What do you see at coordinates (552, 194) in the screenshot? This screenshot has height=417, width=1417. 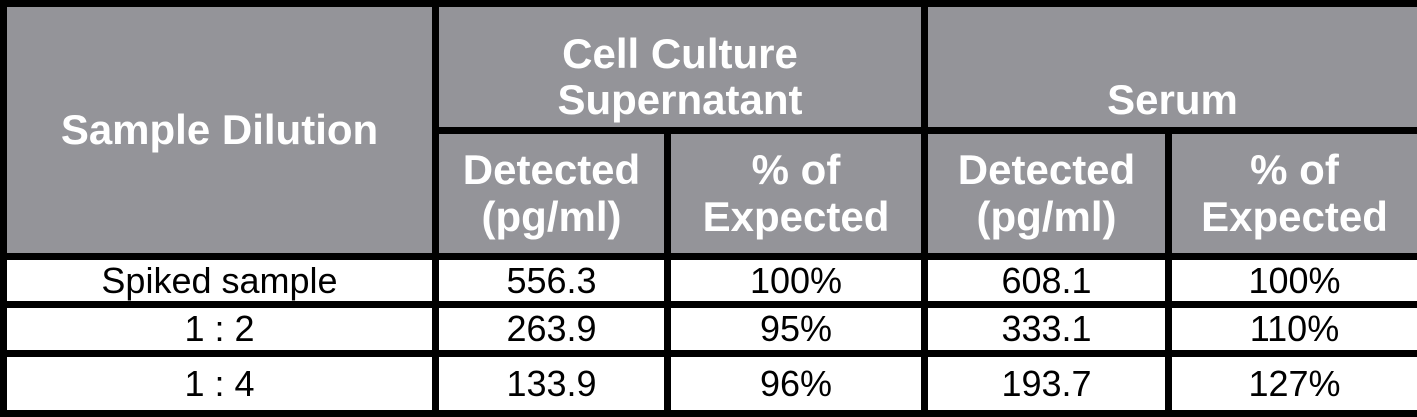 I see `subheader-cc-detected: Detected (pg/ml)` at bounding box center [552, 194].